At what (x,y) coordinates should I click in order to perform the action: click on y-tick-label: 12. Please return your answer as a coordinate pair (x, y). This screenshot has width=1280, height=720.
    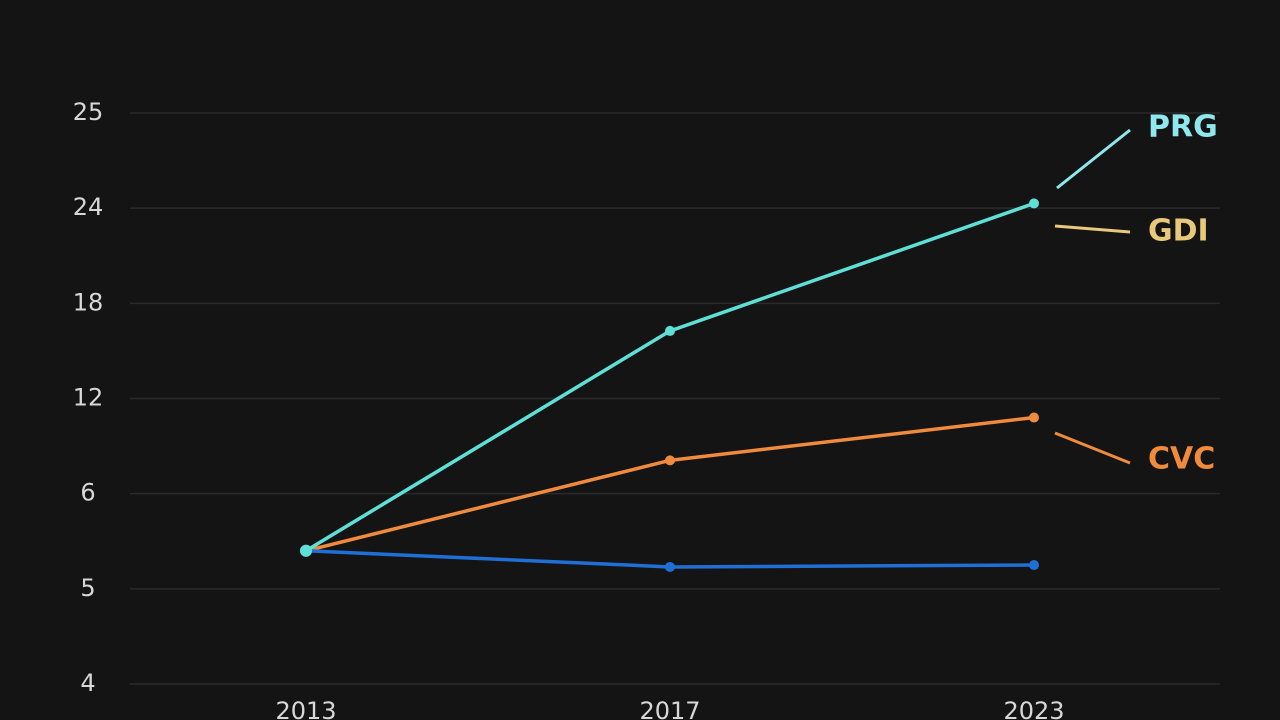
    Looking at the image, I should click on (88, 398).